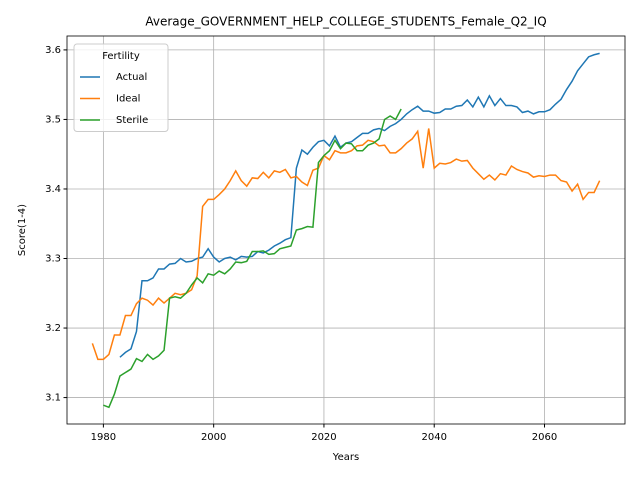  I want to click on y-tick-label: 3.5, so click(53, 119).